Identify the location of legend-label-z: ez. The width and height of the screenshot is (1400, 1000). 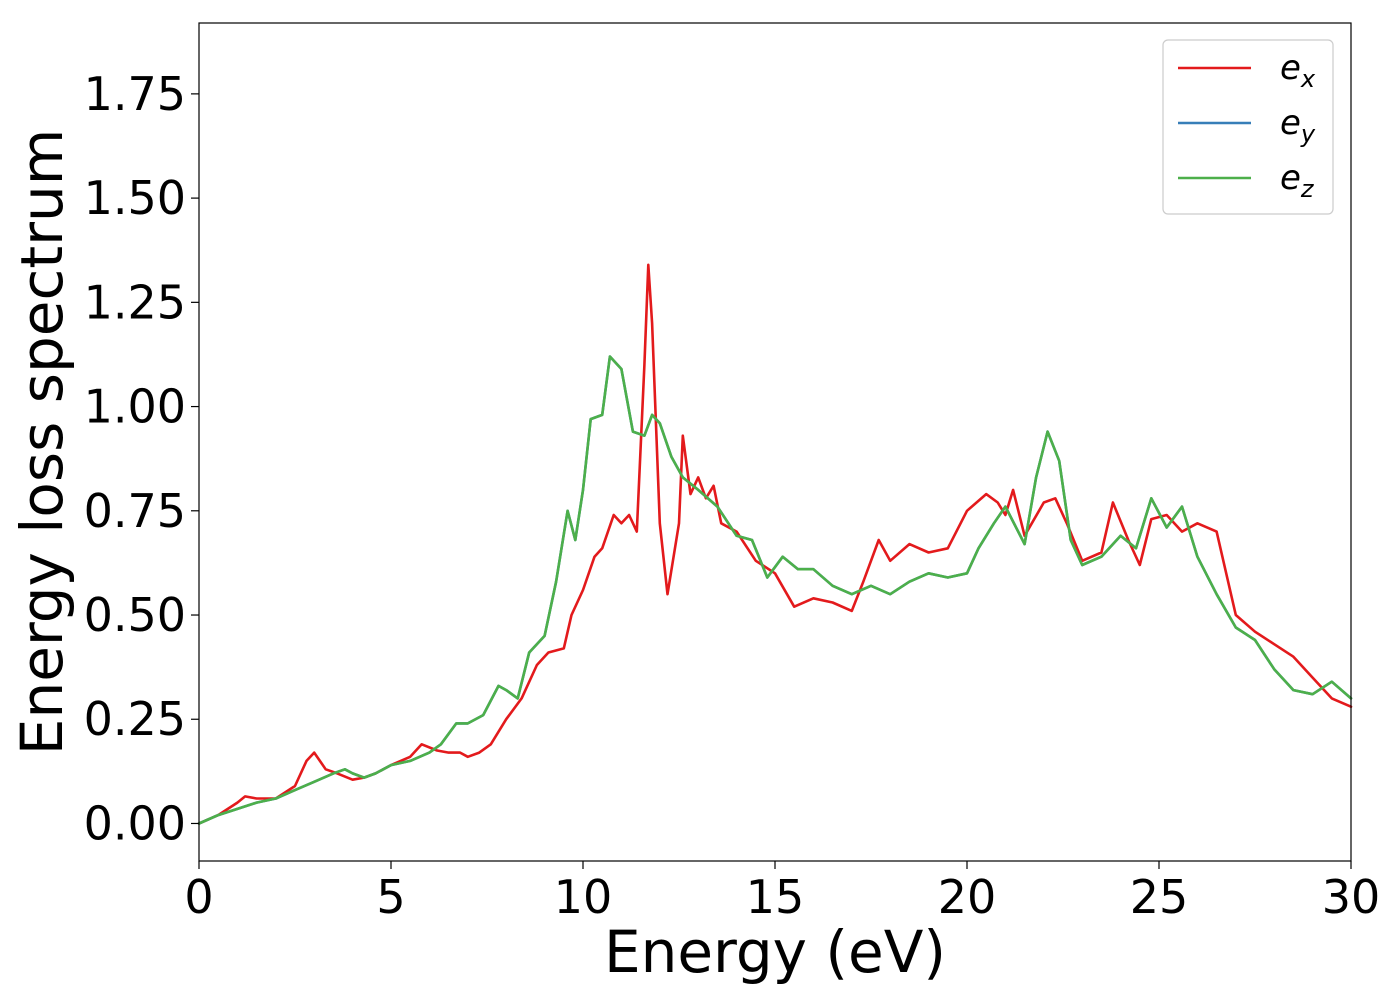
(1297, 180).